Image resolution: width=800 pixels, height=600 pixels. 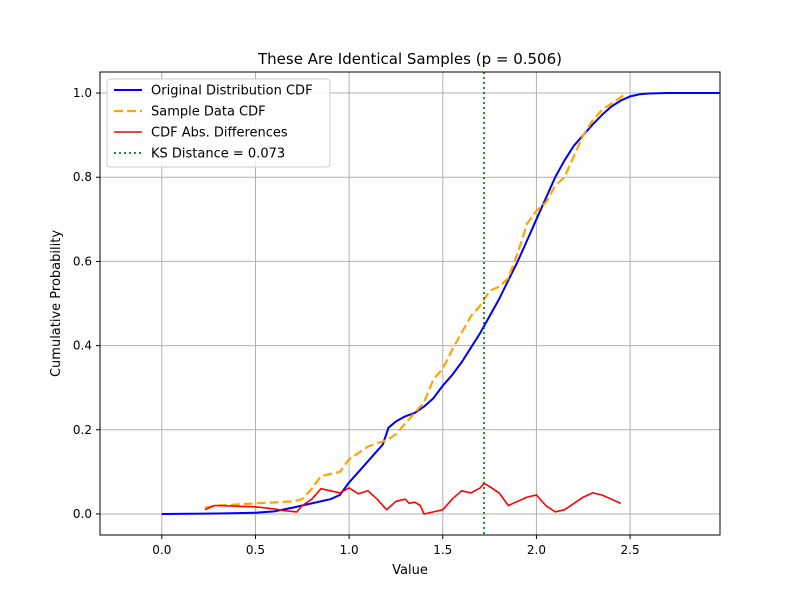 What do you see at coordinates (218, 154) in the screenshot?
I see `legend-label-3: KS Distance = 0.073` at bounding box center [218, 154].